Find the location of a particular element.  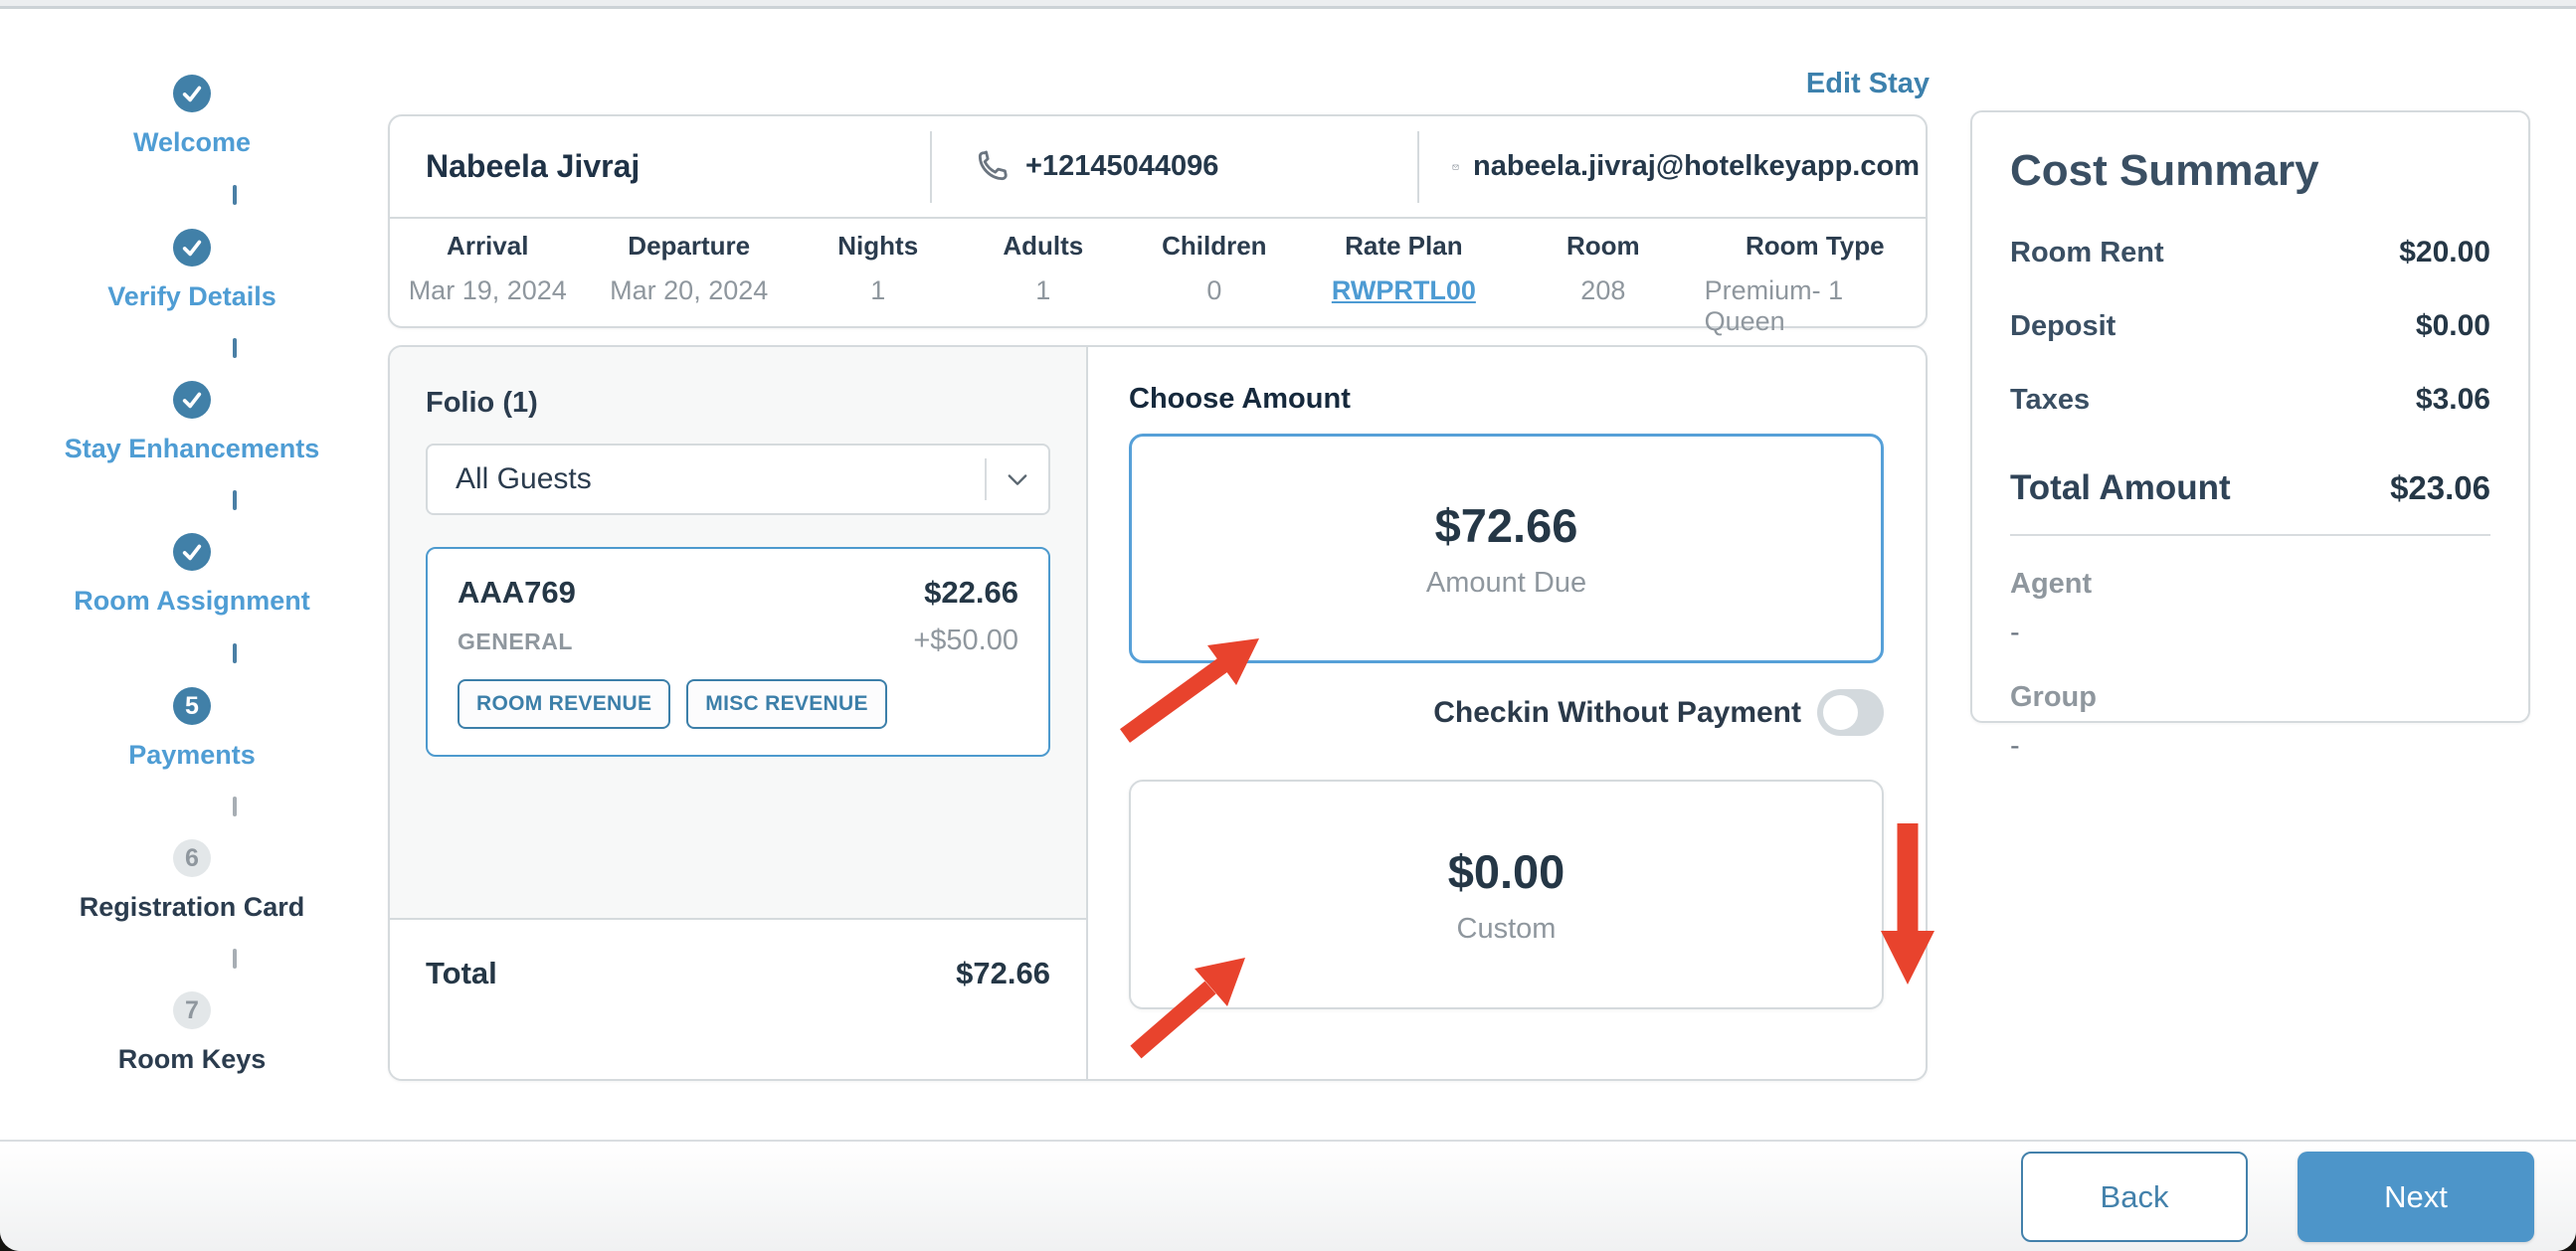

checkin-without-payment-row: Checkin Without Payment is located at coordinates (1506, 712).